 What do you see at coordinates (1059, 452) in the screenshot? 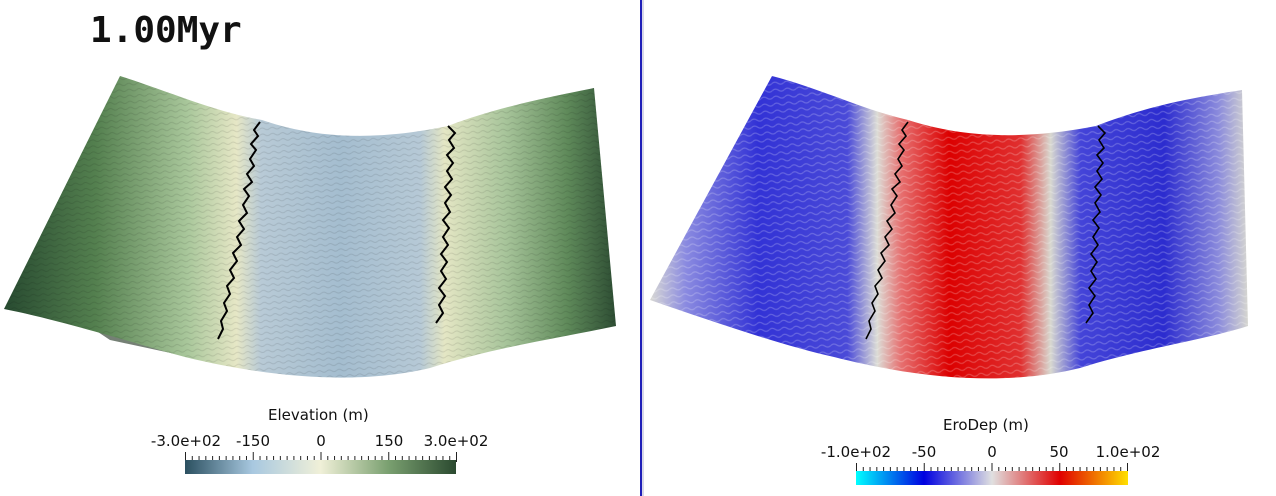
I see `colorbar-tick-label: 50` at bounding box center [1059, 452].